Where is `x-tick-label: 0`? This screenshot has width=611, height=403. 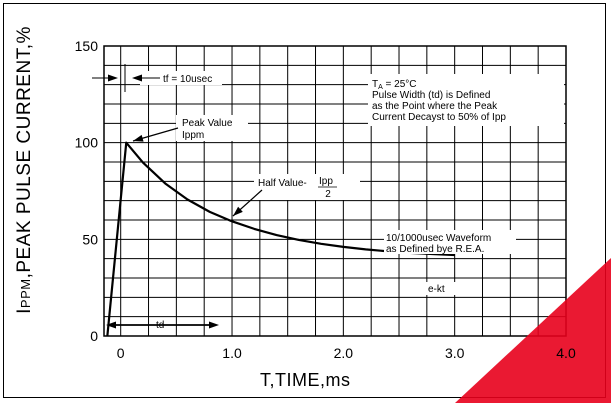
x-tick-label: 0 is located at coordinates (121, 353).